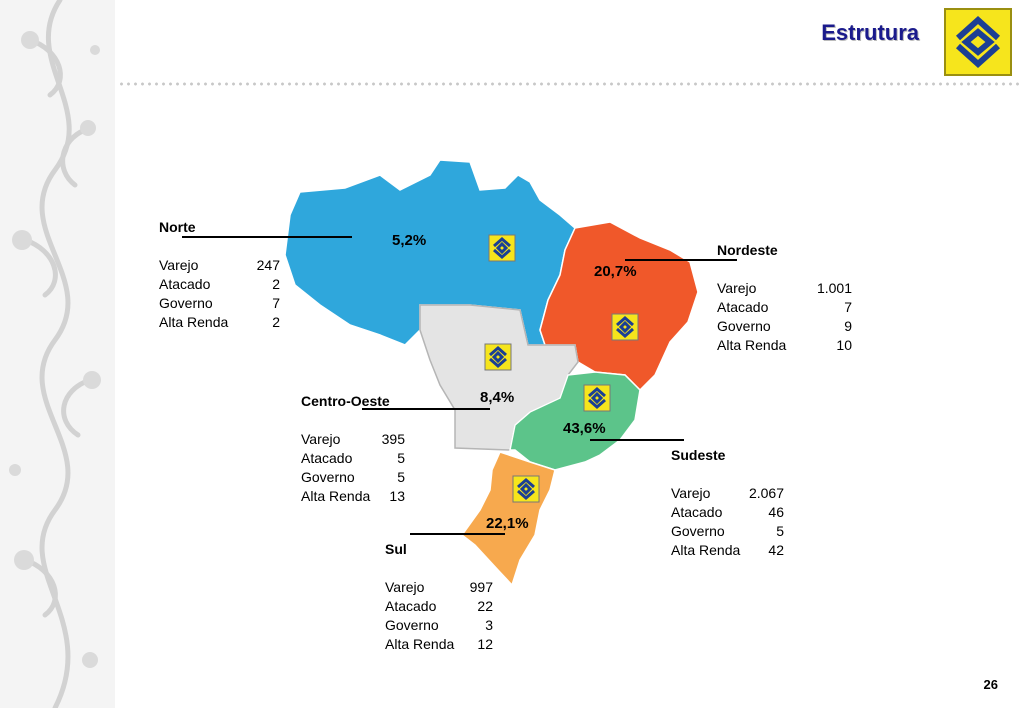 The width and height of the screenshot is (1023, 708). I want to click on region-name: Sudeste, so click(698, 455).